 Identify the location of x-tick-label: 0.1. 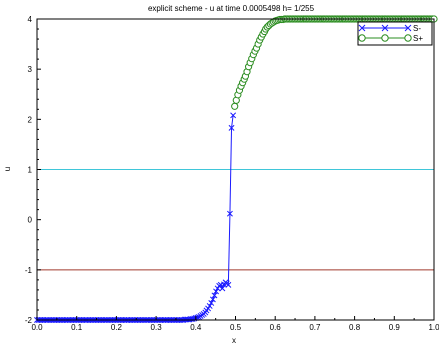
(77, 327).